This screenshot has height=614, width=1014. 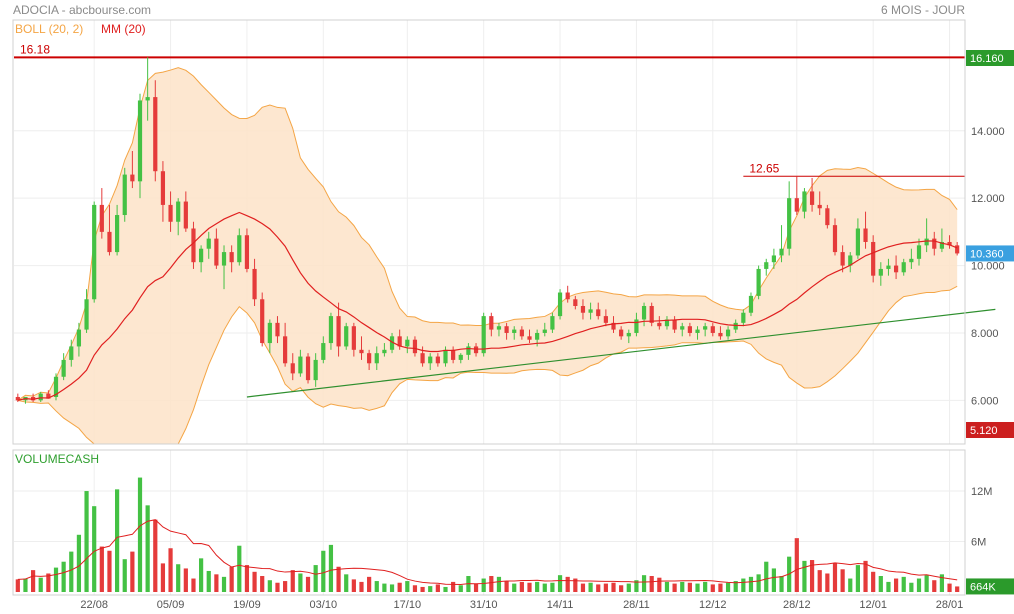 I want to click on price-tick-label: 6.000, so click(x=985, y=401).